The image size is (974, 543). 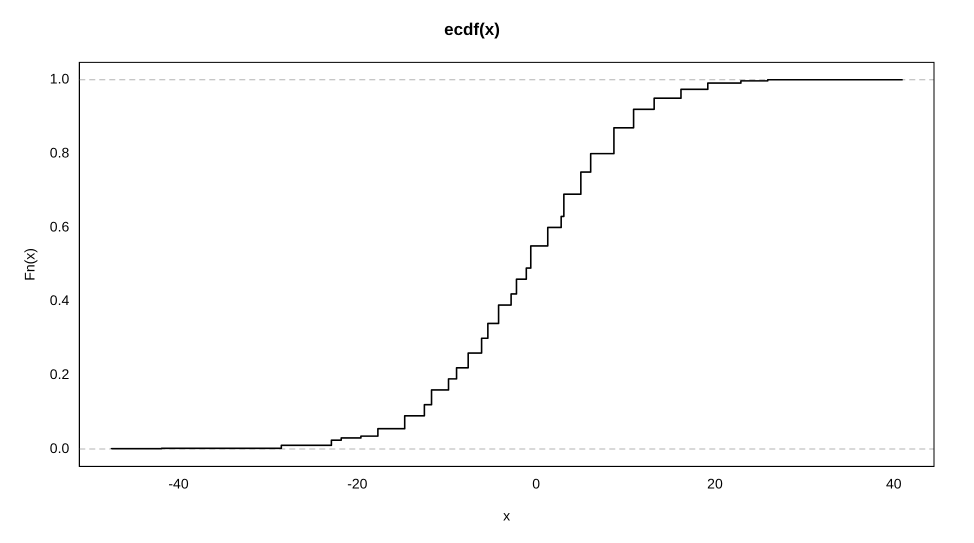 What do you see at coordinates (29, 264) in the screenshot?
I see `y-axis-title: Fn(x)` at bounding box center [29, 264].